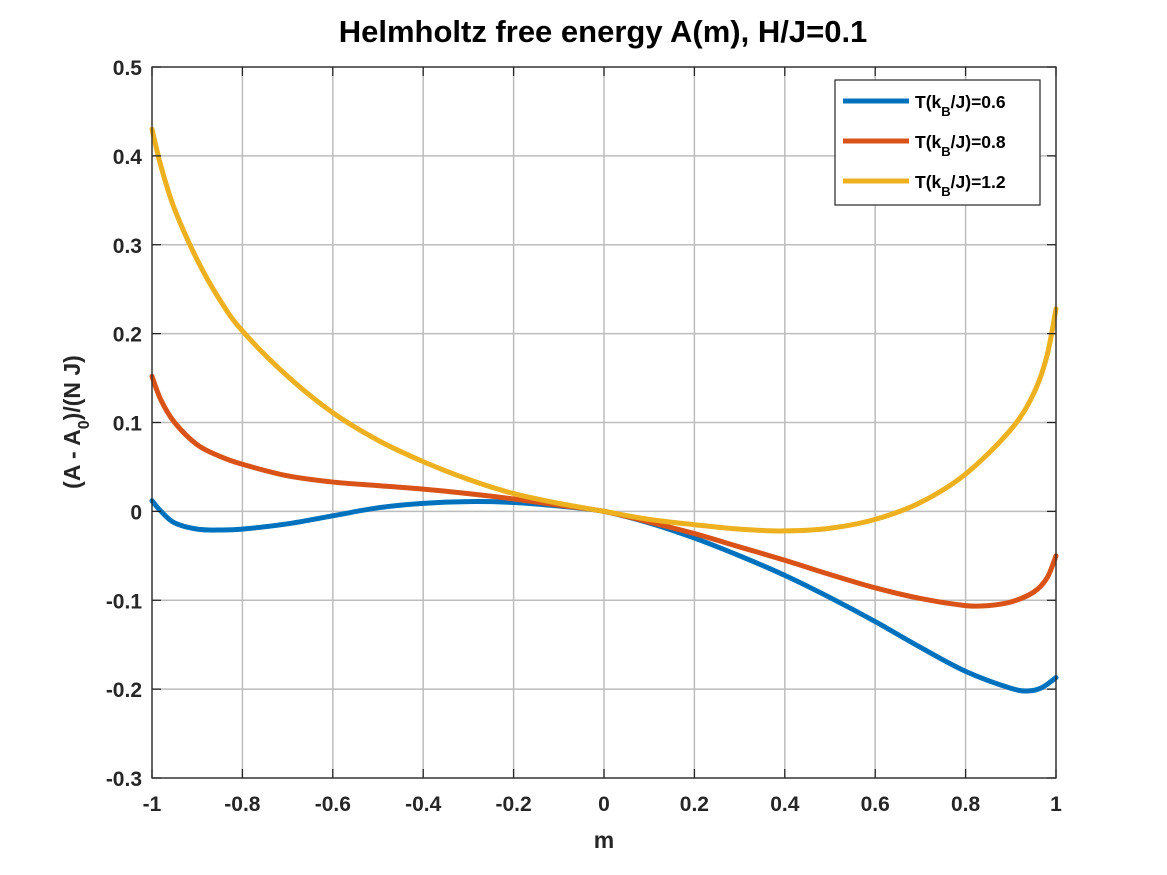 This screenshot has width=1167, height=875. What do you see at coordinates (960, 145) in the screenshot?
I see `legend-label-2: T(kB/J)=0.8` at bounding box center [960, 145].